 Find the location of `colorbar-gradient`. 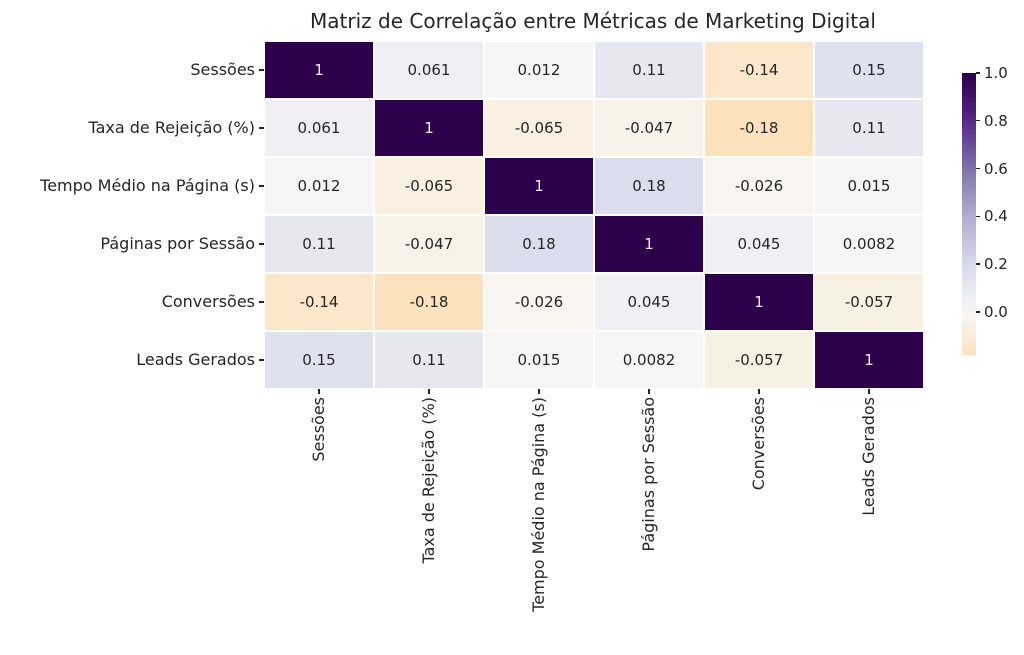

colorbar-gradient is located at coordinates (969, 214).